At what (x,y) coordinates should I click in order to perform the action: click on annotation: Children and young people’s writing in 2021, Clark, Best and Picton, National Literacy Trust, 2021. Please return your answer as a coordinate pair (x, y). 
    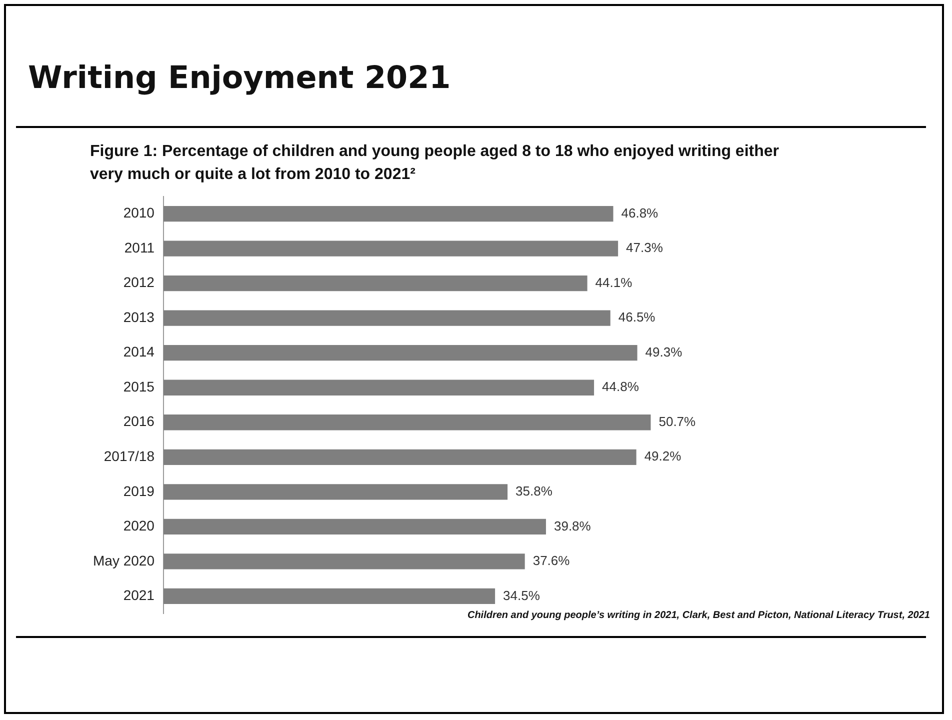
    Looking at the image, I should click on (698, 615).